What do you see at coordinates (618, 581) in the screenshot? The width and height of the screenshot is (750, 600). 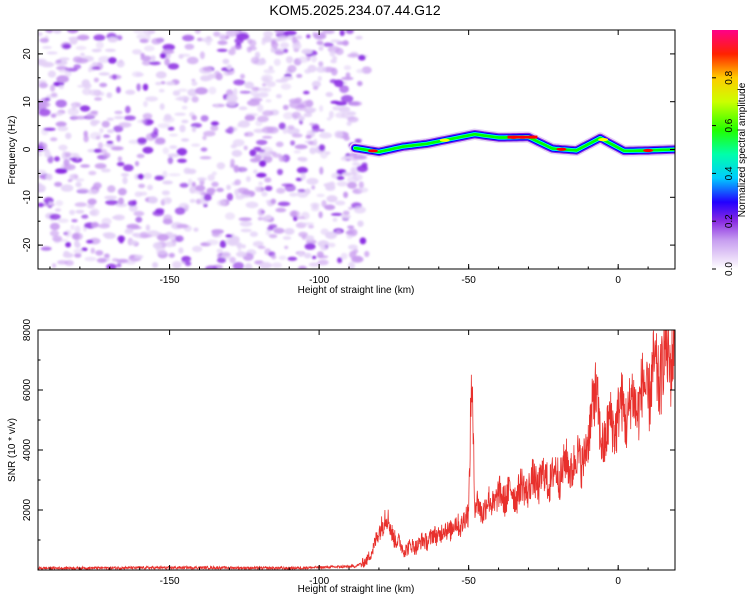 I see `snr-xtick-label: 0` at bounding box center [618, 581].